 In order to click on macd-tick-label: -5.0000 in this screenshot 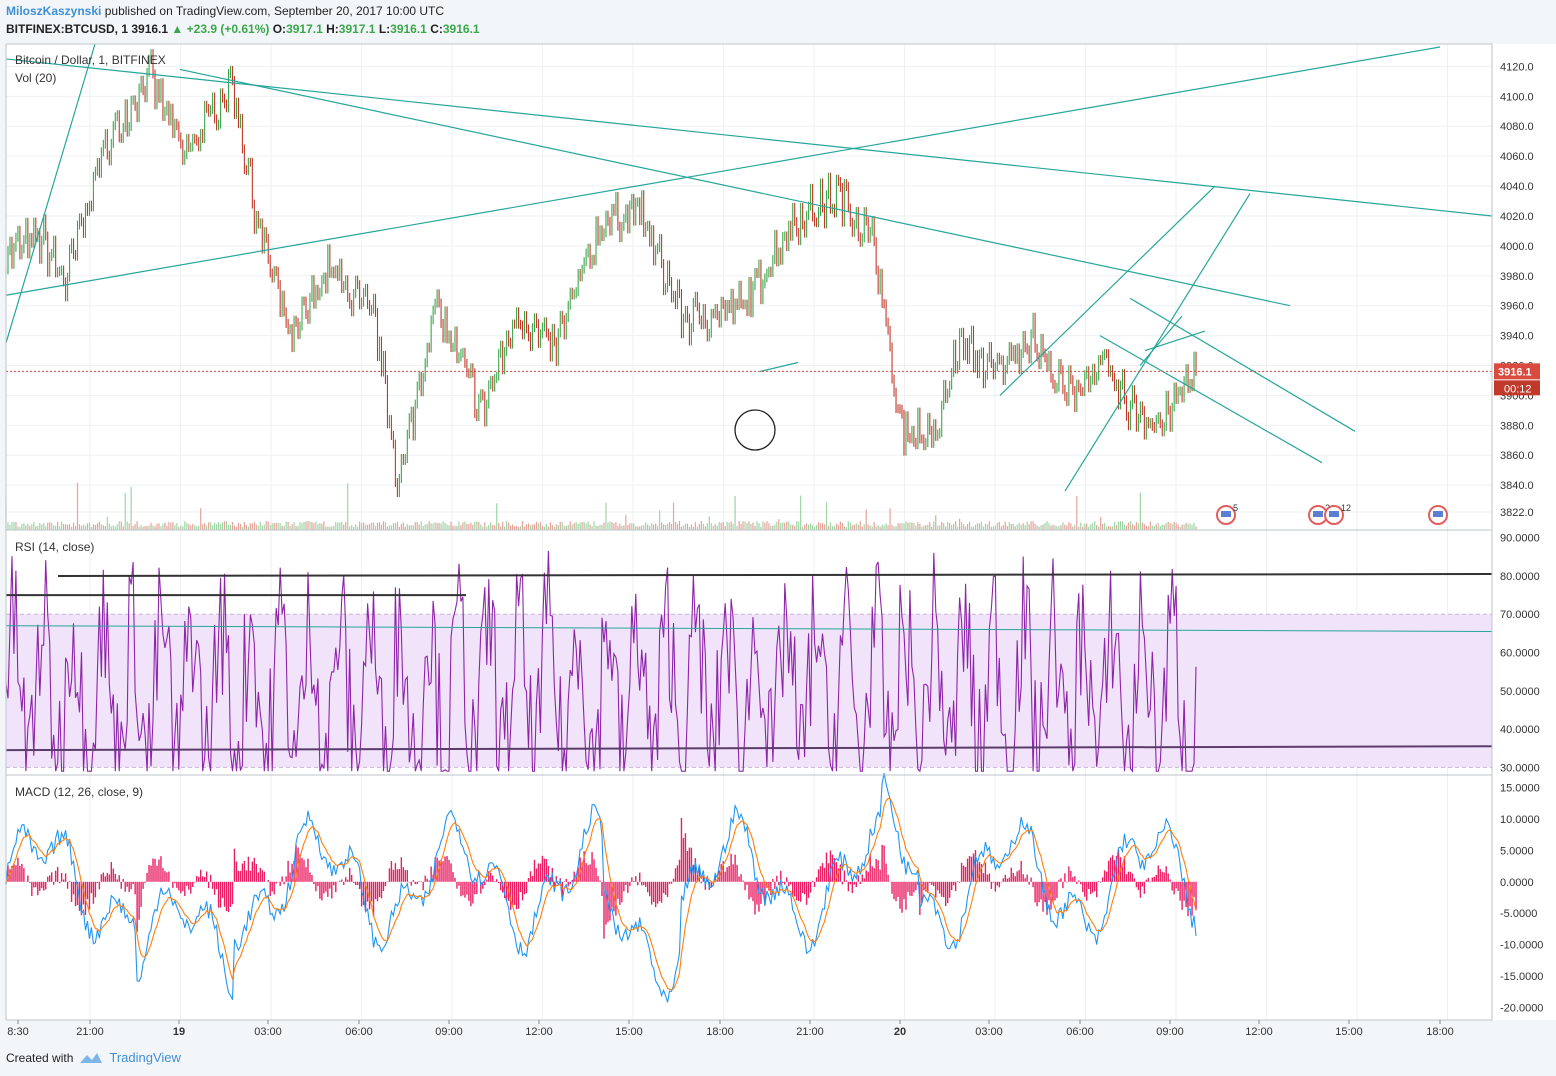, I will do `click(1518, 914)`.